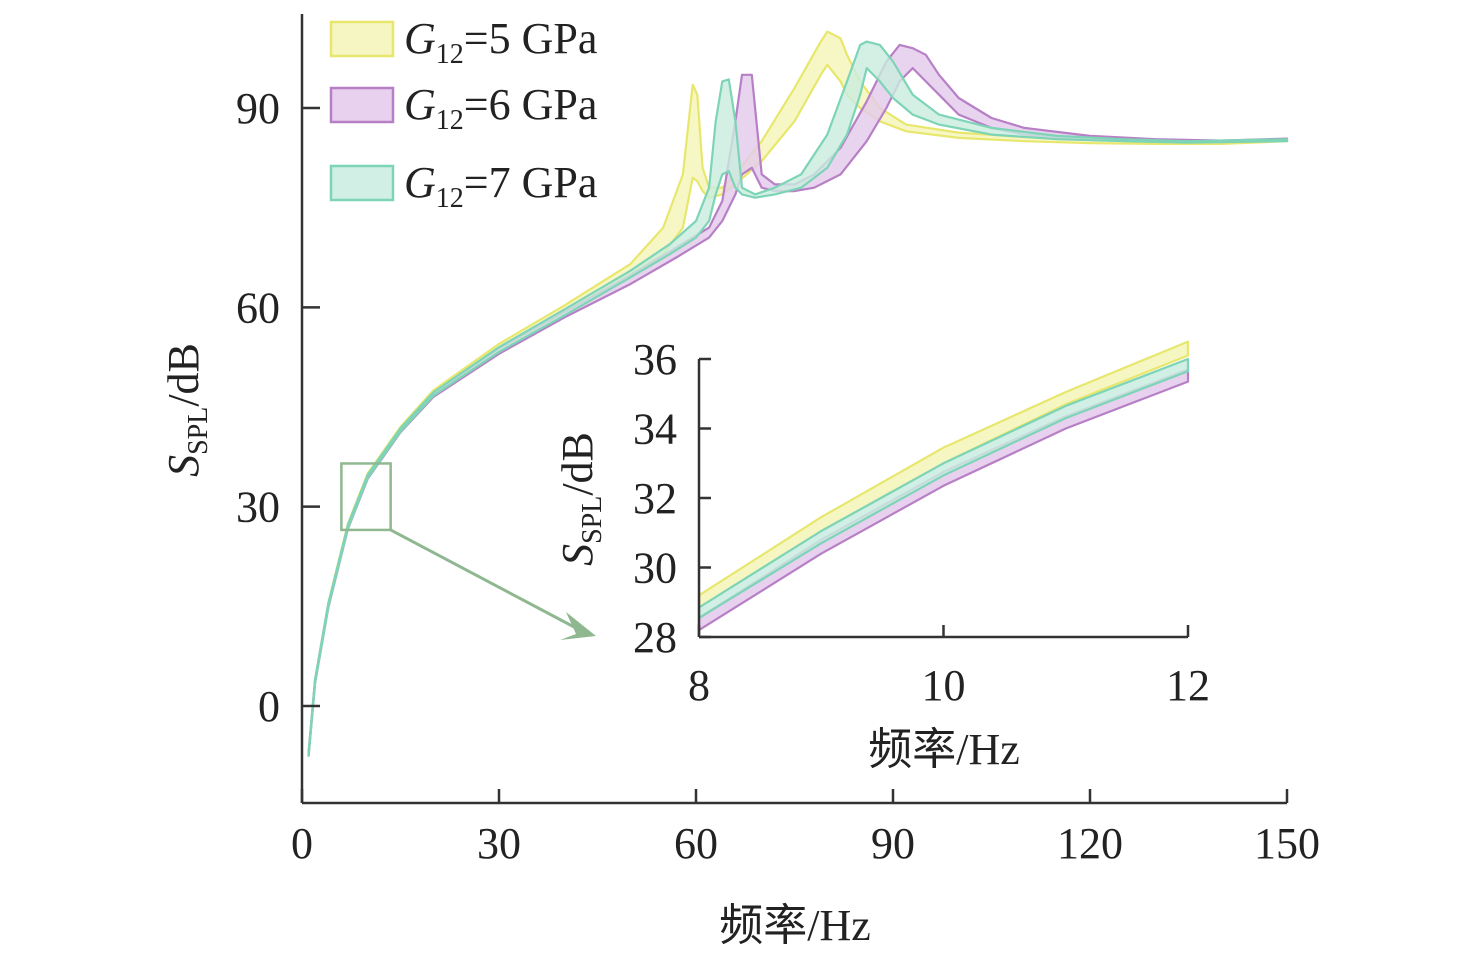 Image resolution: width=1476 pixels, height=959 pixels. I want to click on inset-y-axis-title: SSPL/dB, so click(580, 499).